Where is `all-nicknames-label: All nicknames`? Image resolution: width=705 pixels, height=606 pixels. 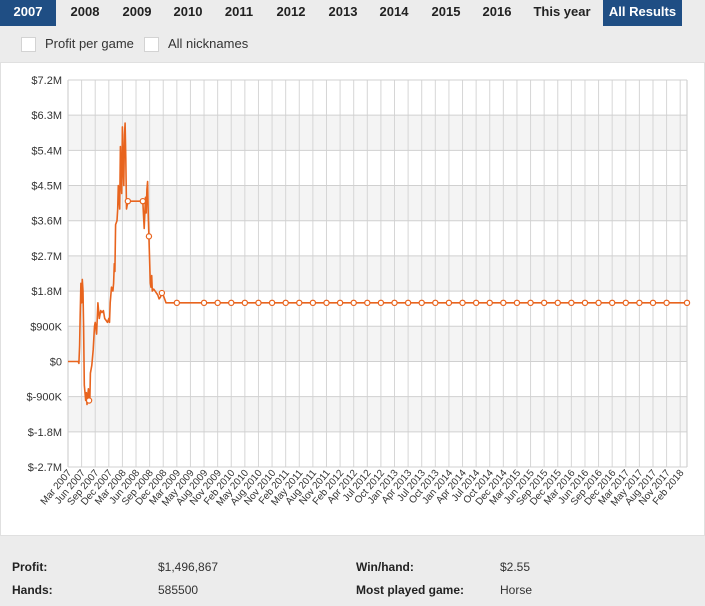 all-nicknames-label: All nicknames is located at coordinates (208, 43).